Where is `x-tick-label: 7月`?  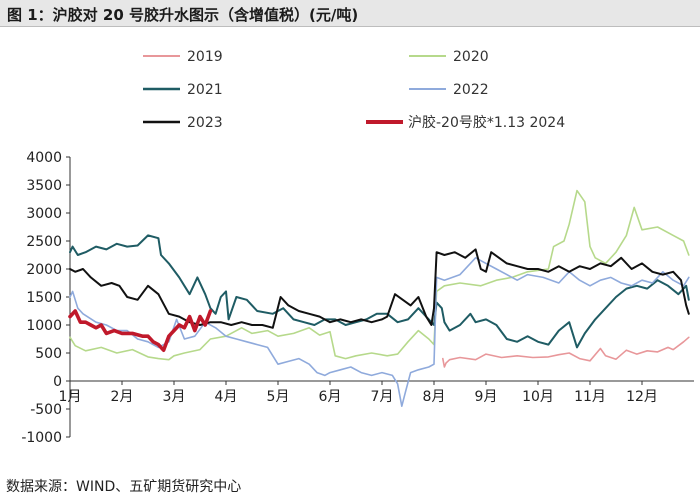
x-tick-label: 7月 is located at coordinates (382, 397).